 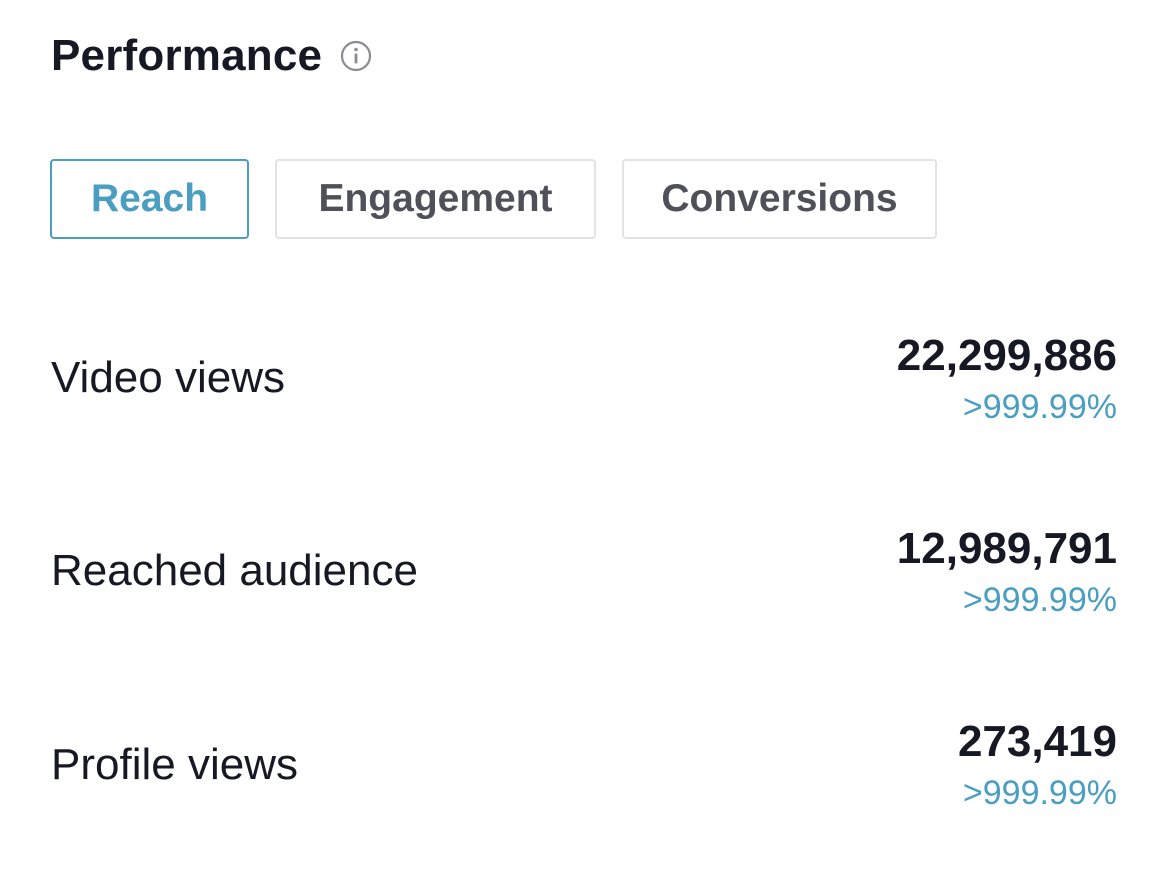 What do you see at coordinates (234, 570) in the screenshot?
I see `metric-label: Reached audience` at bounding box center [234, 570].